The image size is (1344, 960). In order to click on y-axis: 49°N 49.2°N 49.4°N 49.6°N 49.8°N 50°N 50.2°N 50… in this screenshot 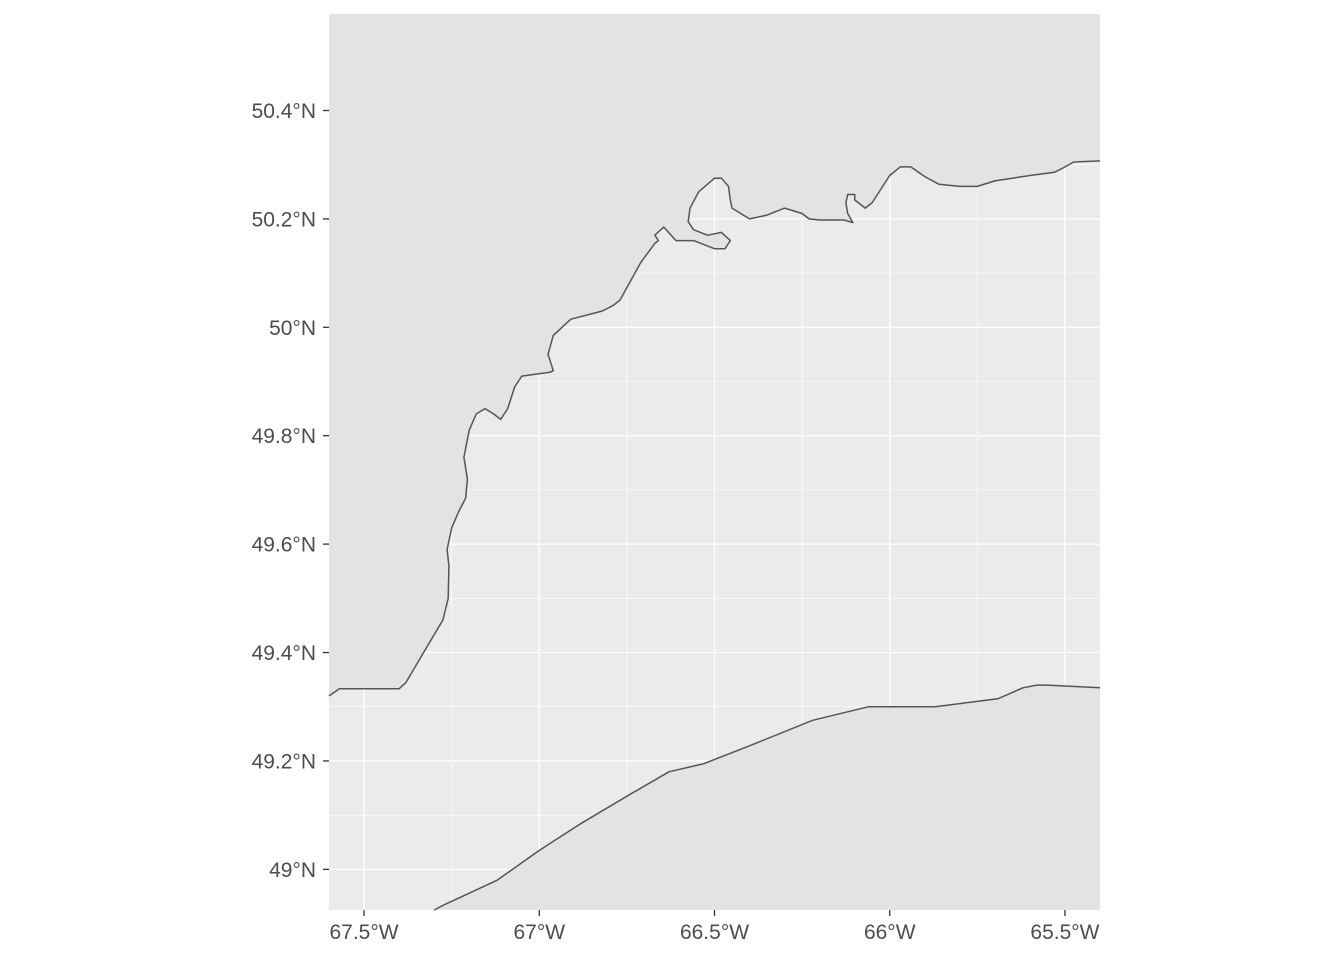, I will do `click(290, 491)`.